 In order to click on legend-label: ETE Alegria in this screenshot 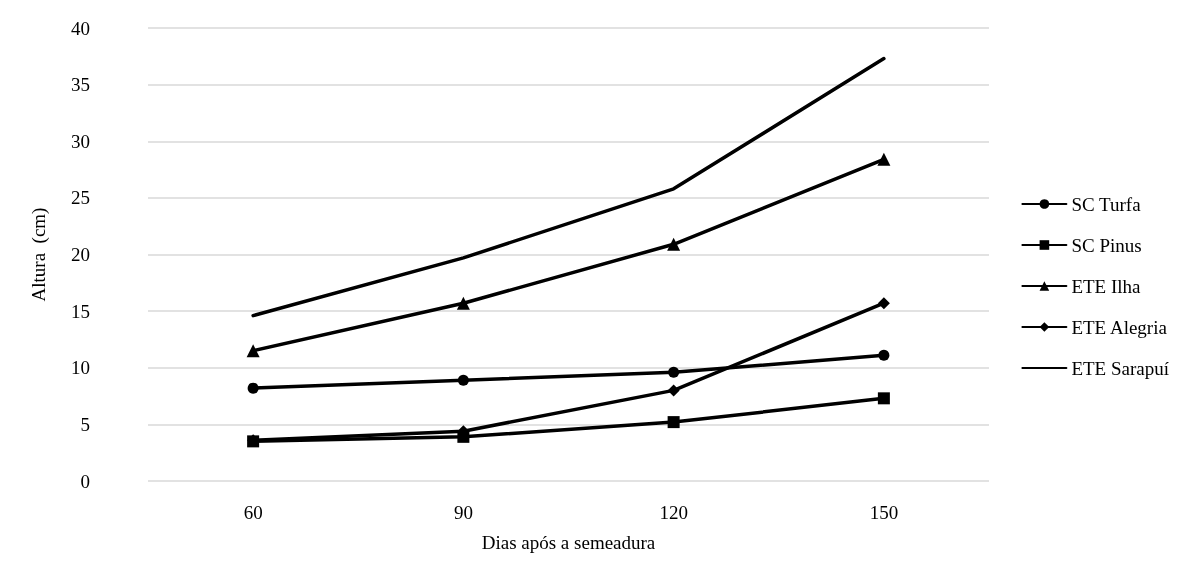, I will do `click(1119, 327)`.